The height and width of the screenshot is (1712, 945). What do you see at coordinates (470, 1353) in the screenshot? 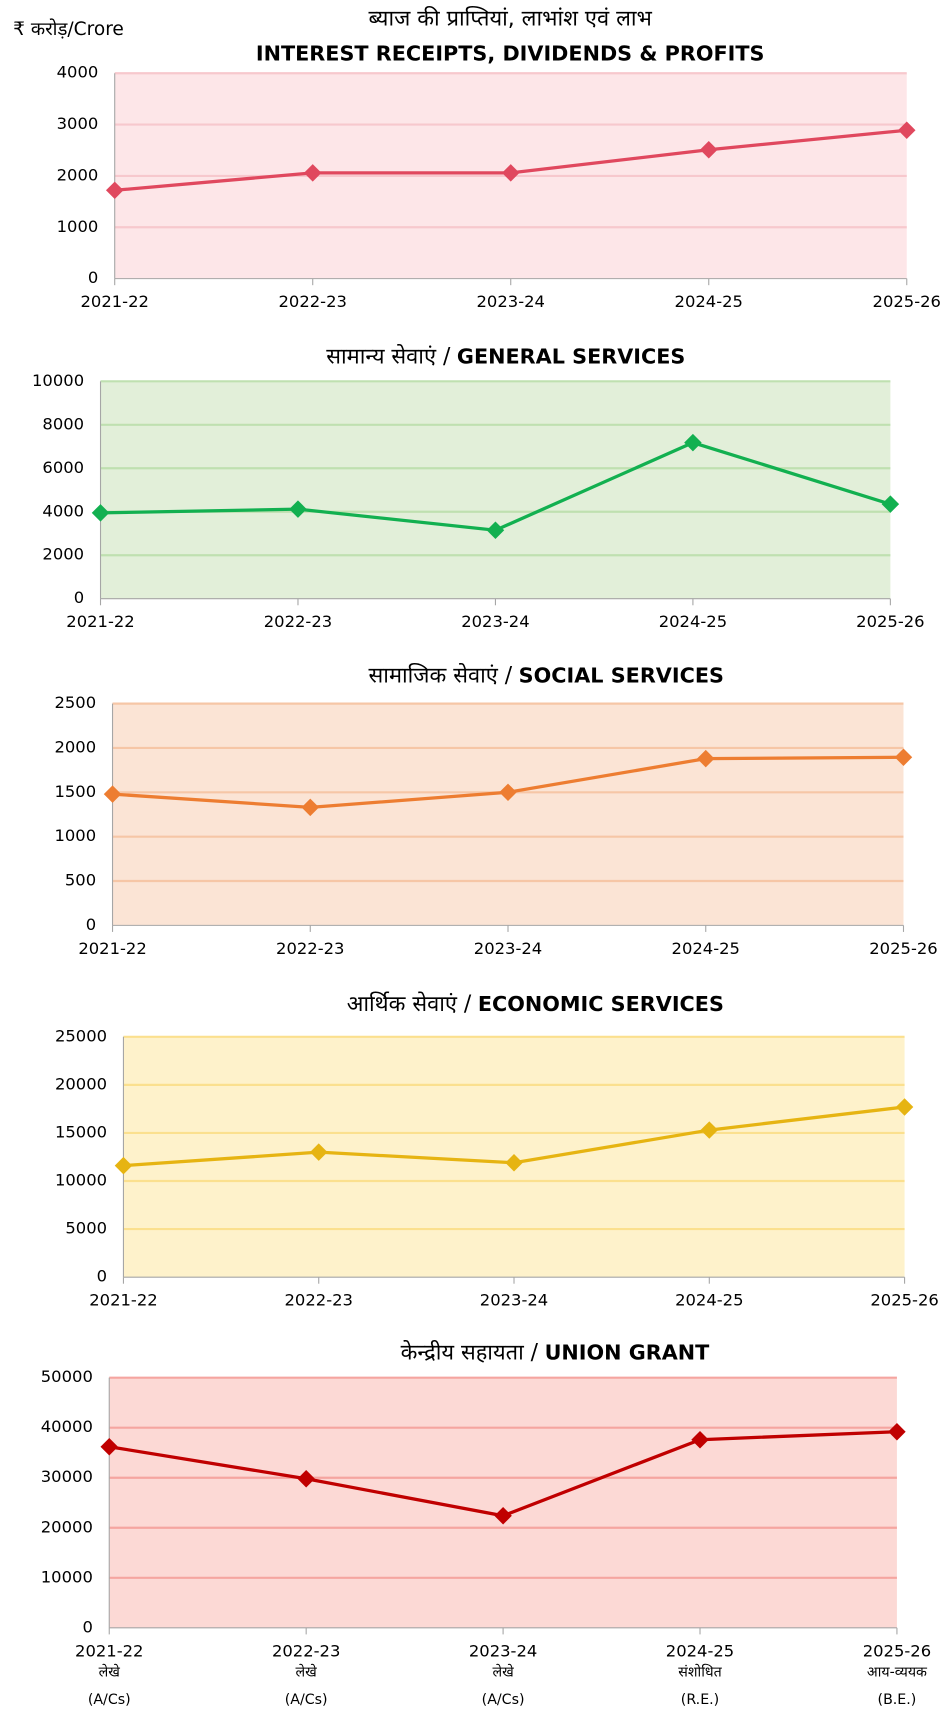
I see `title-hindi: केन्द्रीय सहायता /` at bounding box center [470, 1353].